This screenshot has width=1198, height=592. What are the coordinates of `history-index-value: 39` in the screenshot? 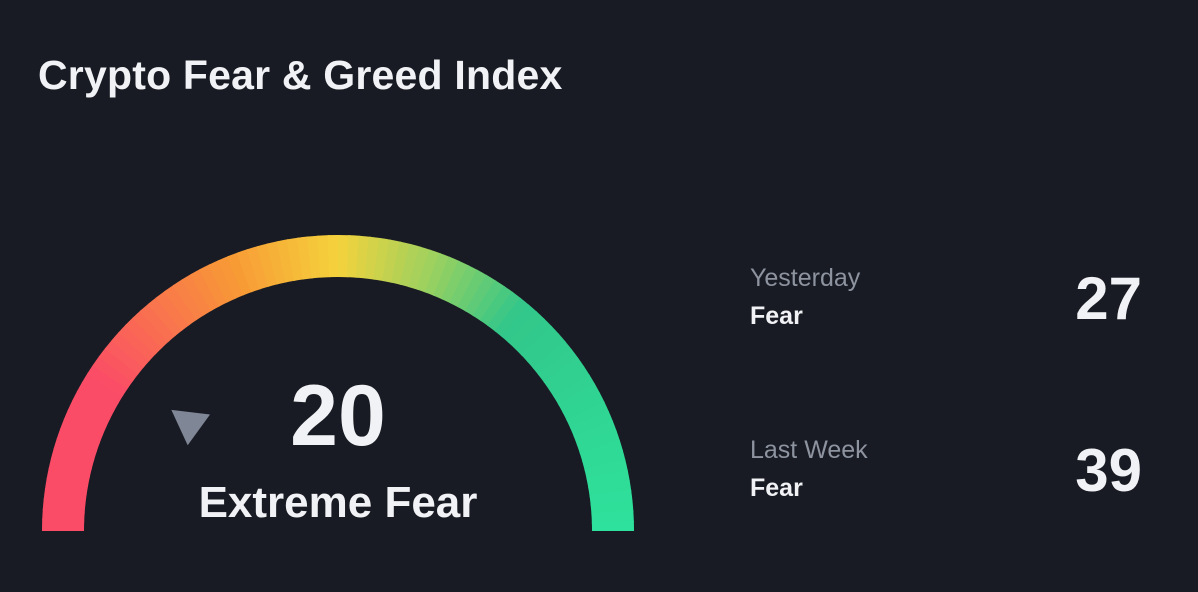 It's located at (1108, 470).